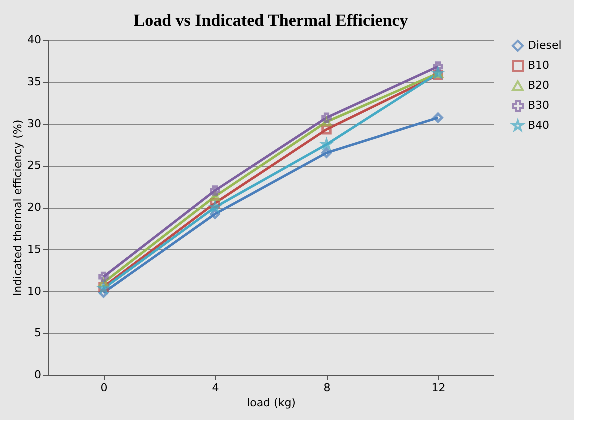  What do you see at coordinates (35, 165) in the screenshot?
I see `y-tick-label: 25` at bounding box center [35, 165].